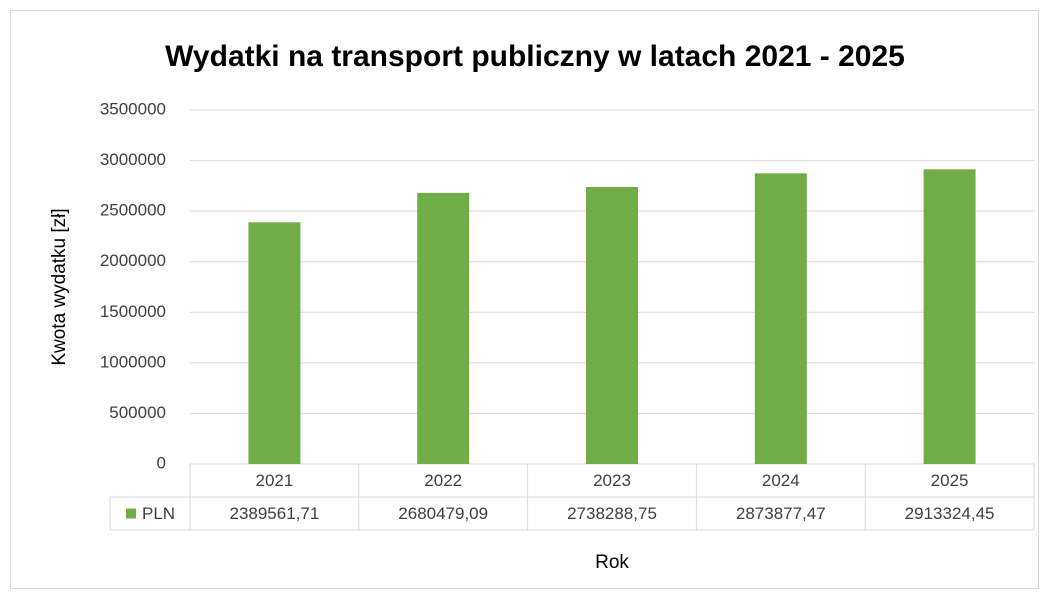 The width and height of the screenshot is (1049, 600). Describe the element at coordinates (781, 513) in the screenshot. I see `data-label: 2873877,47` at that location.